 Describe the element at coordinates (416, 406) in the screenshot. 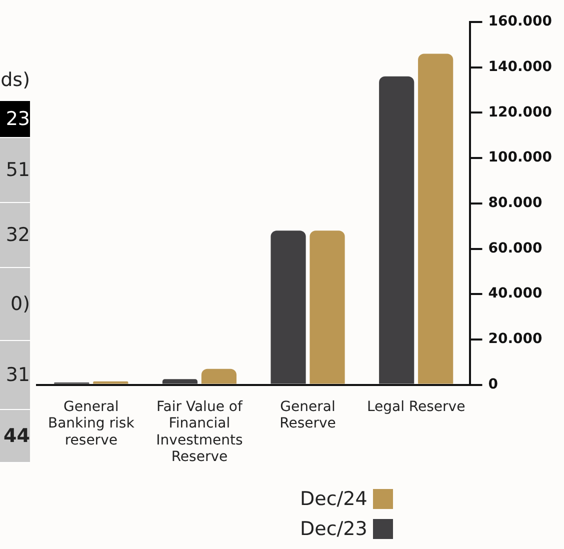

I see `x-tick-label: Legal Reserve` at that location.